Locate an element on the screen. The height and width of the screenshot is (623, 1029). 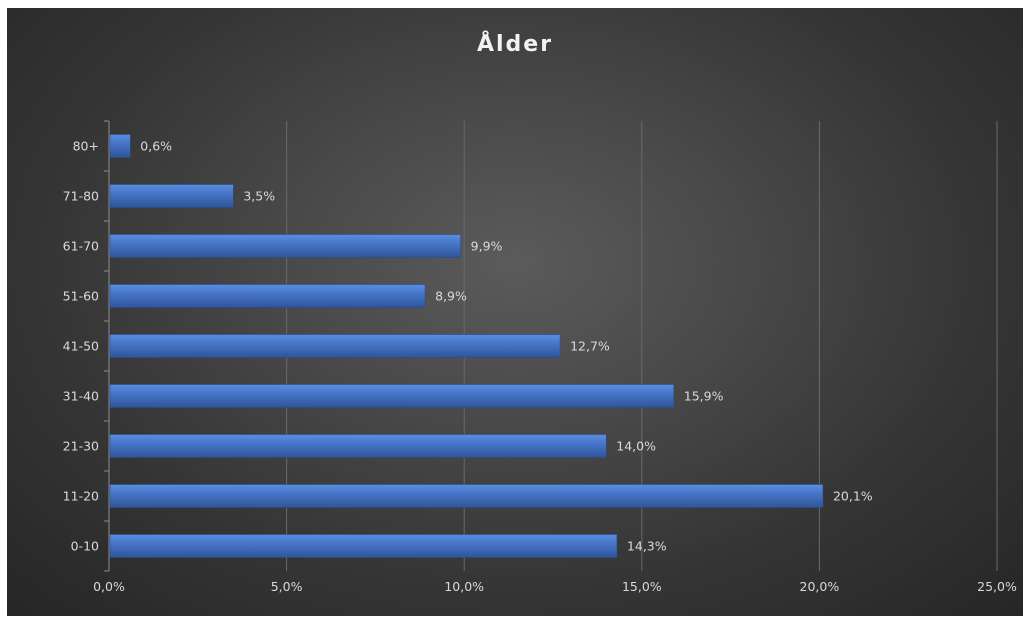
x-tick-label: 15,0% is located at coordinates (642, 586).